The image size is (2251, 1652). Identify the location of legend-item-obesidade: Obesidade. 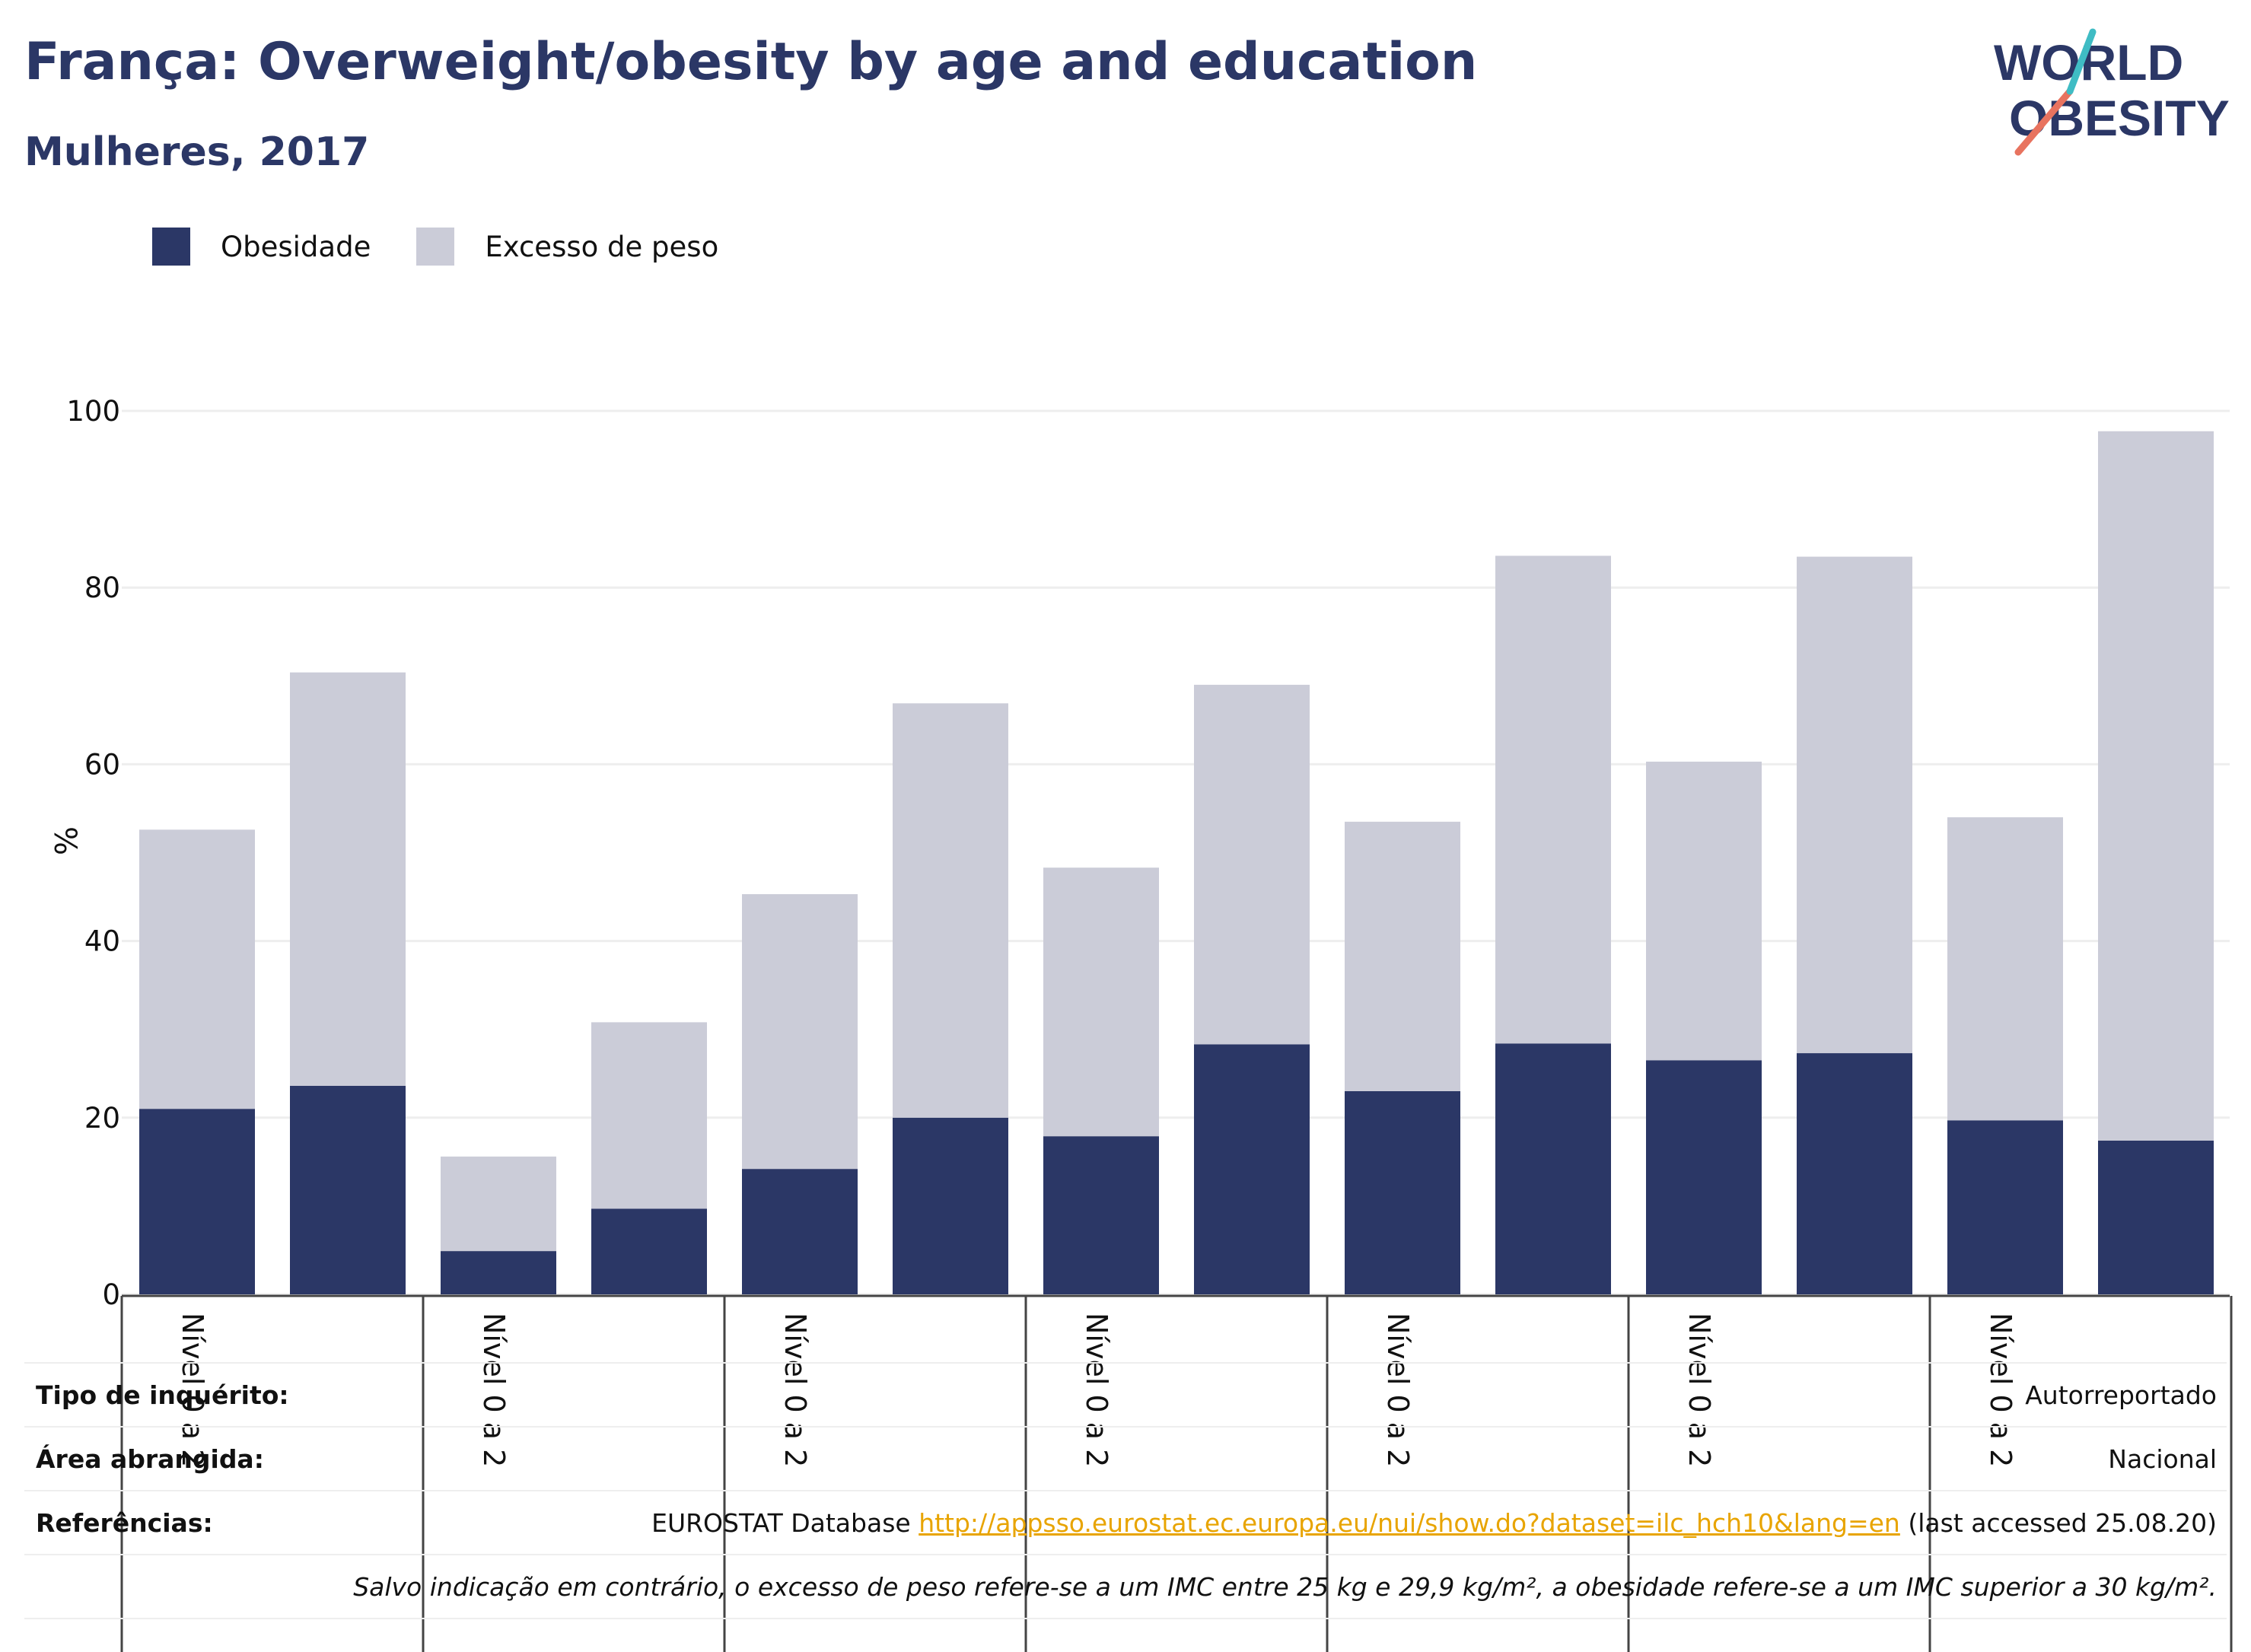
(261, 247).